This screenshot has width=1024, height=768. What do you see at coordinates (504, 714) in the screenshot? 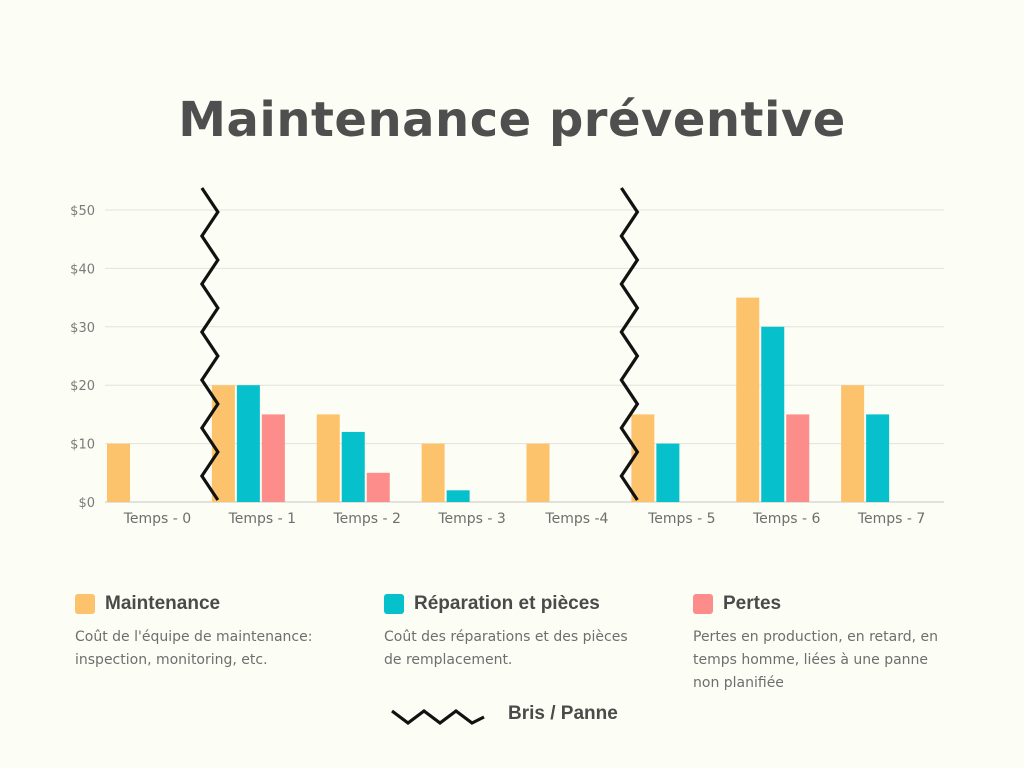
I see `break-legend: Bris / Panne` at bounding box center [504, 714].